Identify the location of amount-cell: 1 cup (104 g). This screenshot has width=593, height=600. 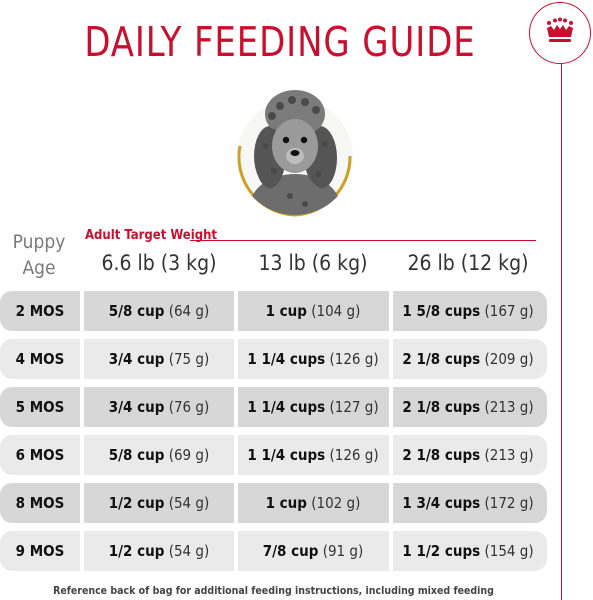
(313, 311).